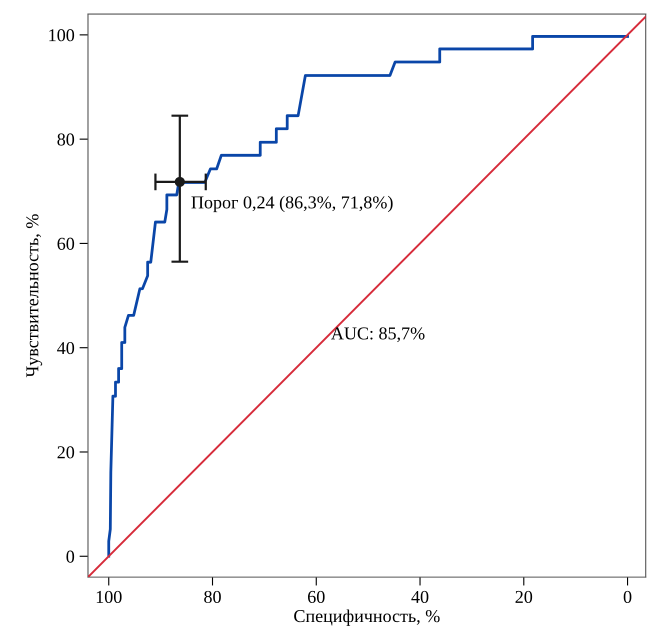  Describe the element at coordinates (212, 597) in the screenshot. I see `x-tick-label: 80` at that location.